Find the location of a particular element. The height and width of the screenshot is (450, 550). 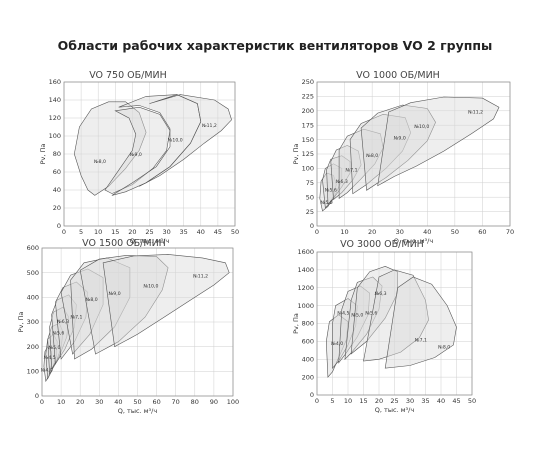

y-tick-label: 175 is located at coordinates (308, 125).